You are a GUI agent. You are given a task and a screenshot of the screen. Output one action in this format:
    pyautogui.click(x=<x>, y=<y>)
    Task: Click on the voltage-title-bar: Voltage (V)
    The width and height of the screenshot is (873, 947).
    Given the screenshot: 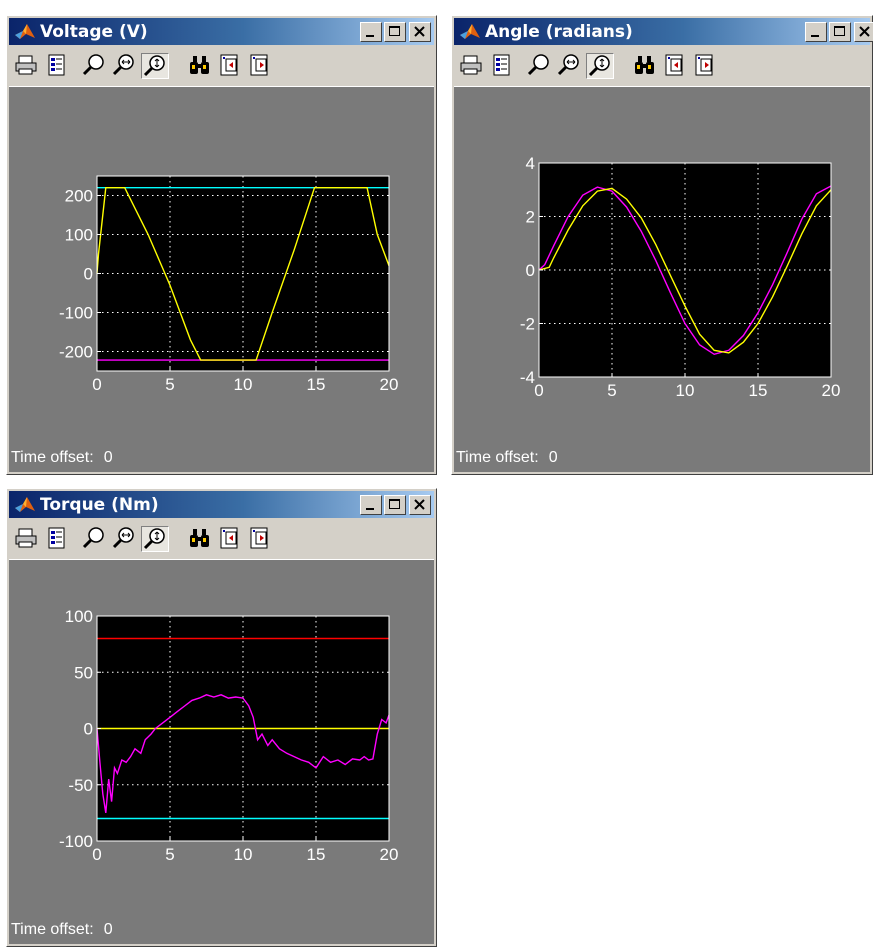 What is the action you would take?
    pyautogui.click(x=221, y=31)
    